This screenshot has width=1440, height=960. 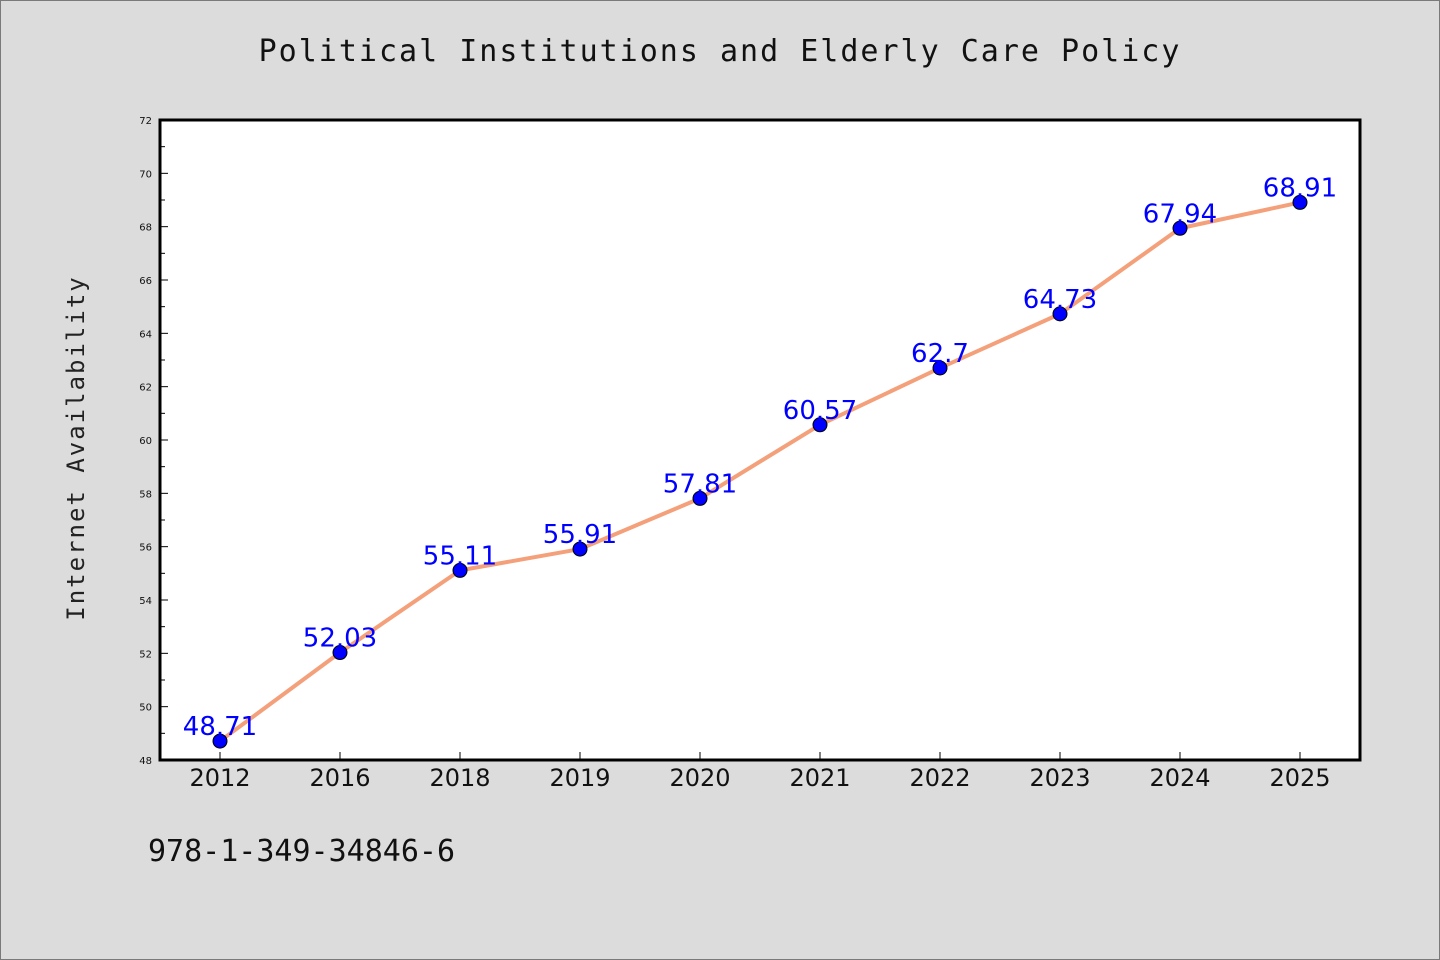 I want to click on data-label: 62.7, so click(x=940, y=354).